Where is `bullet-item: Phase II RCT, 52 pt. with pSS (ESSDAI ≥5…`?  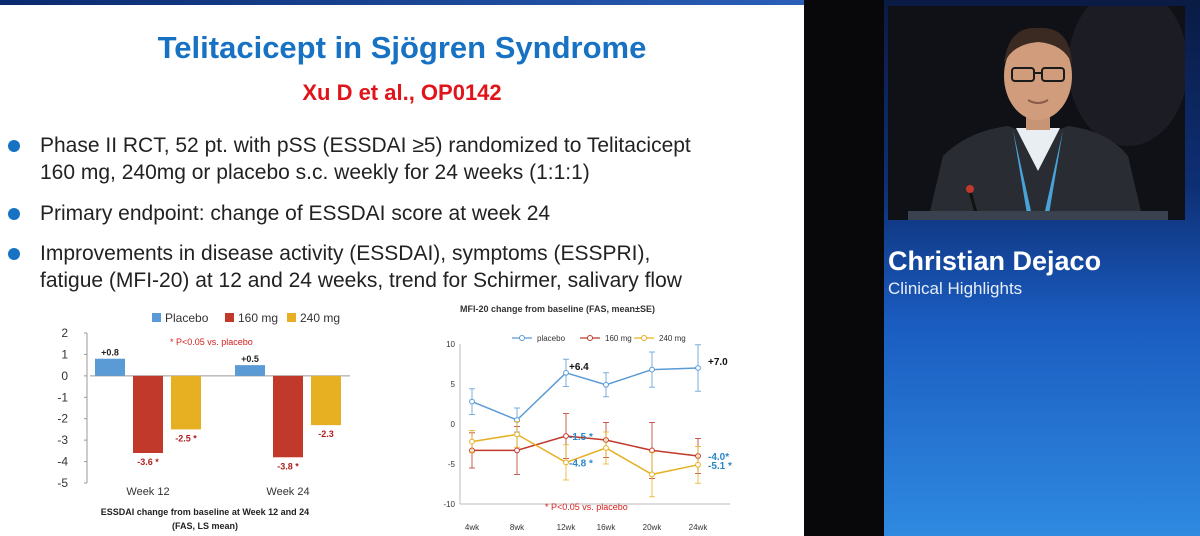 bullet-item: Phase II RCT, 52 pt. with pSS (ESSDAI ≥5… is located at coordinates (349, 159).